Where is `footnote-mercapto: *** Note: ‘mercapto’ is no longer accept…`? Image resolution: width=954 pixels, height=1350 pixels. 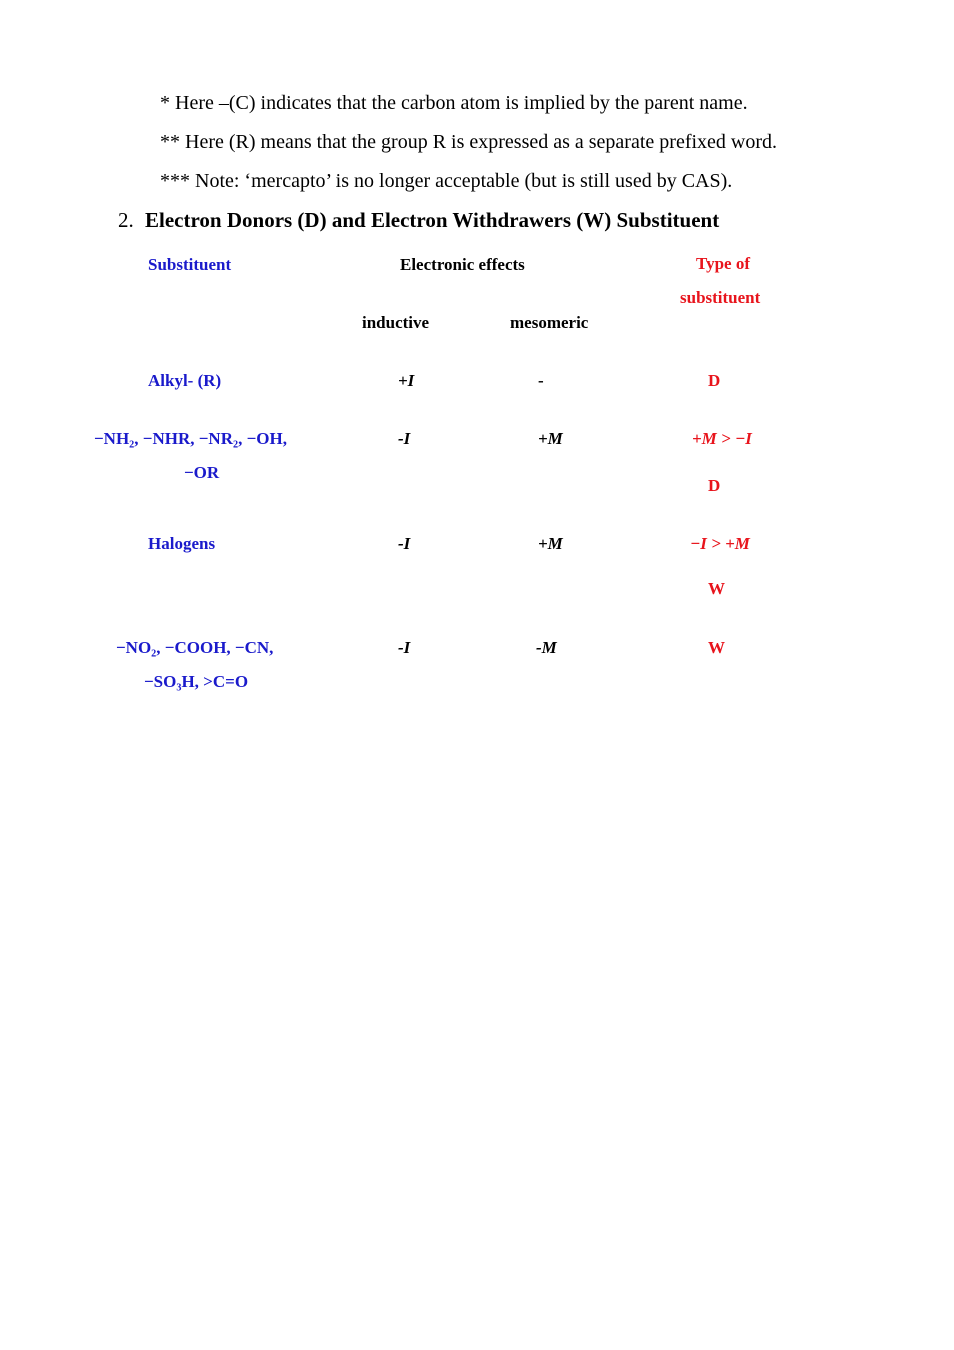
footnote-mercapto: *** Note: ‘mercapto’ is no longer accept… is located at coordinates (446, 181).